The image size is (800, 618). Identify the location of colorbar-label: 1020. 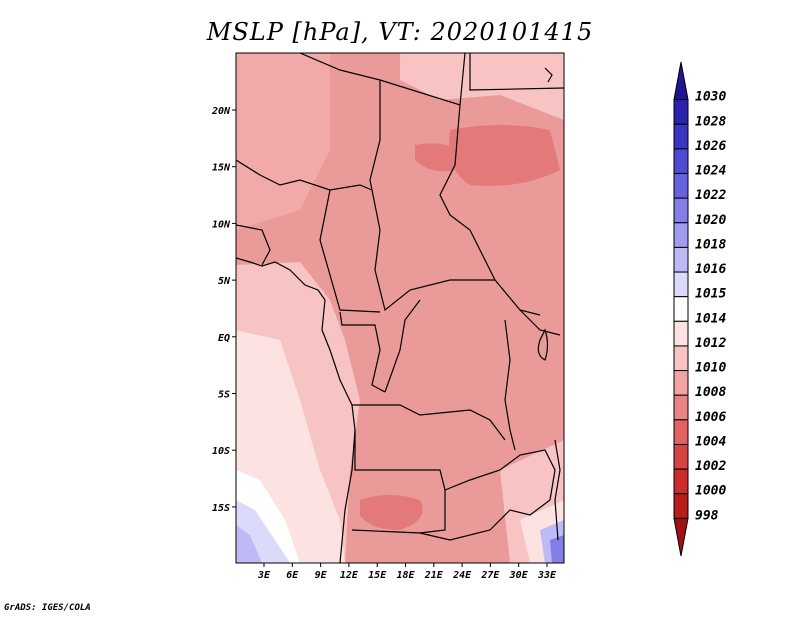
(710, 220).